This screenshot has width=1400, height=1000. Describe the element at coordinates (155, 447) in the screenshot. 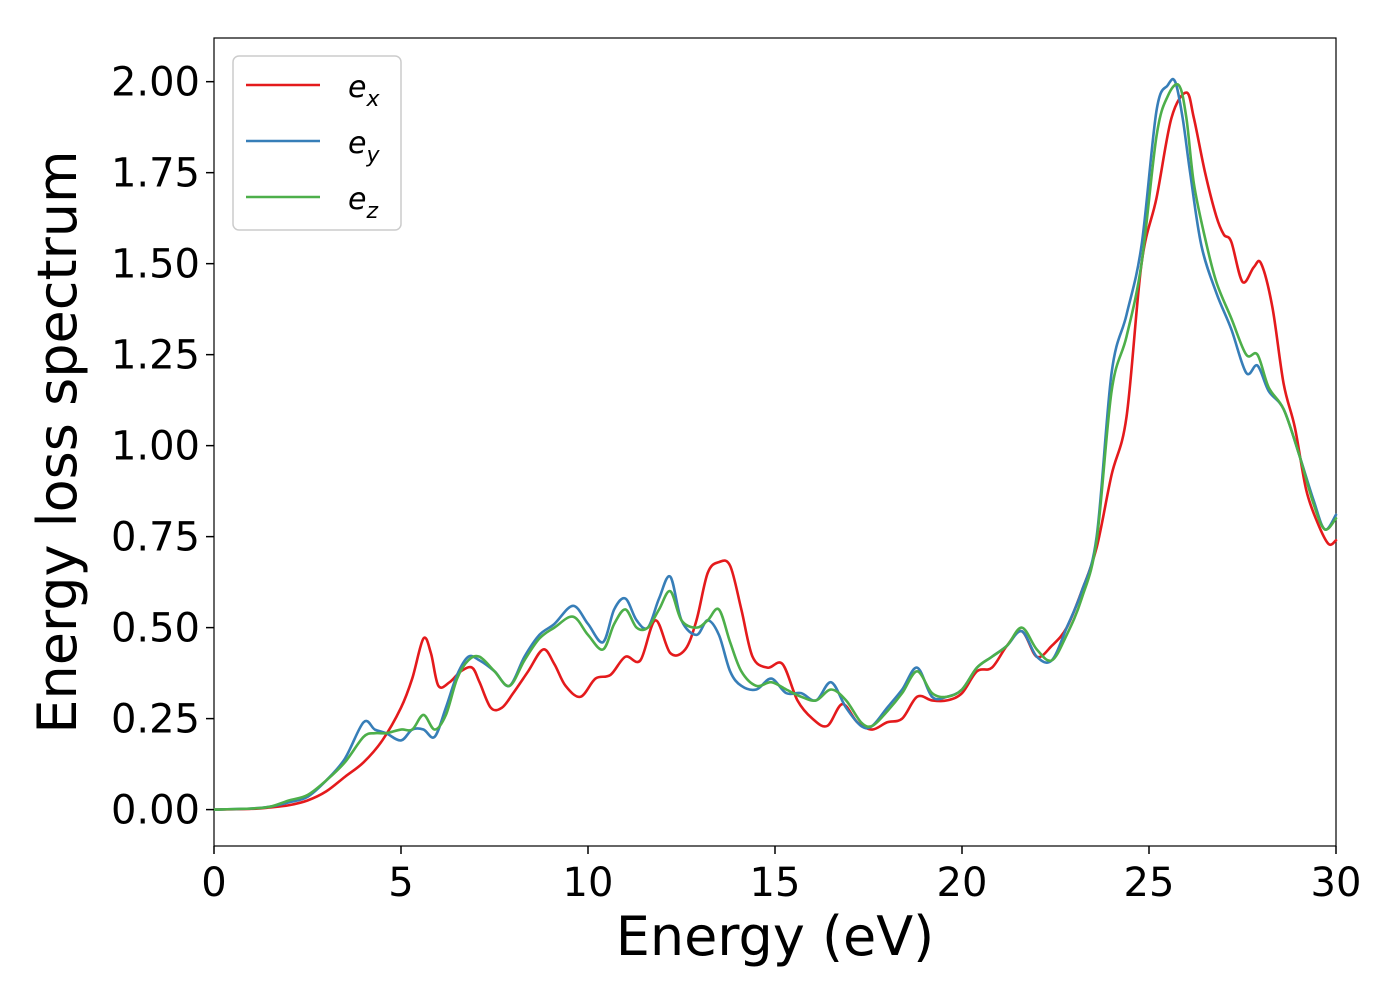

I see `y-tick-label: 1.00` at that location.